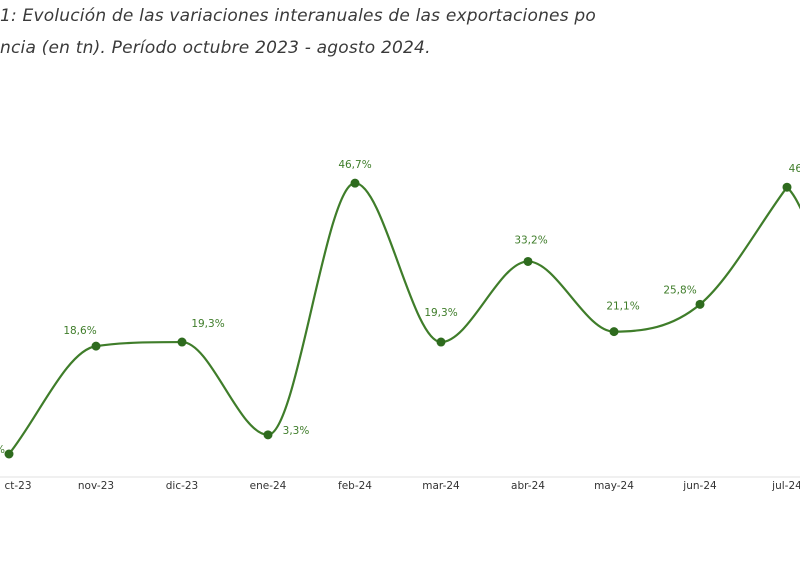 The image size is (800, 579). What do you see at coordinates (355, 486) in the screenshot?
I see `x-tick-feb-24: feb-24` at bounding box center [355, 486].